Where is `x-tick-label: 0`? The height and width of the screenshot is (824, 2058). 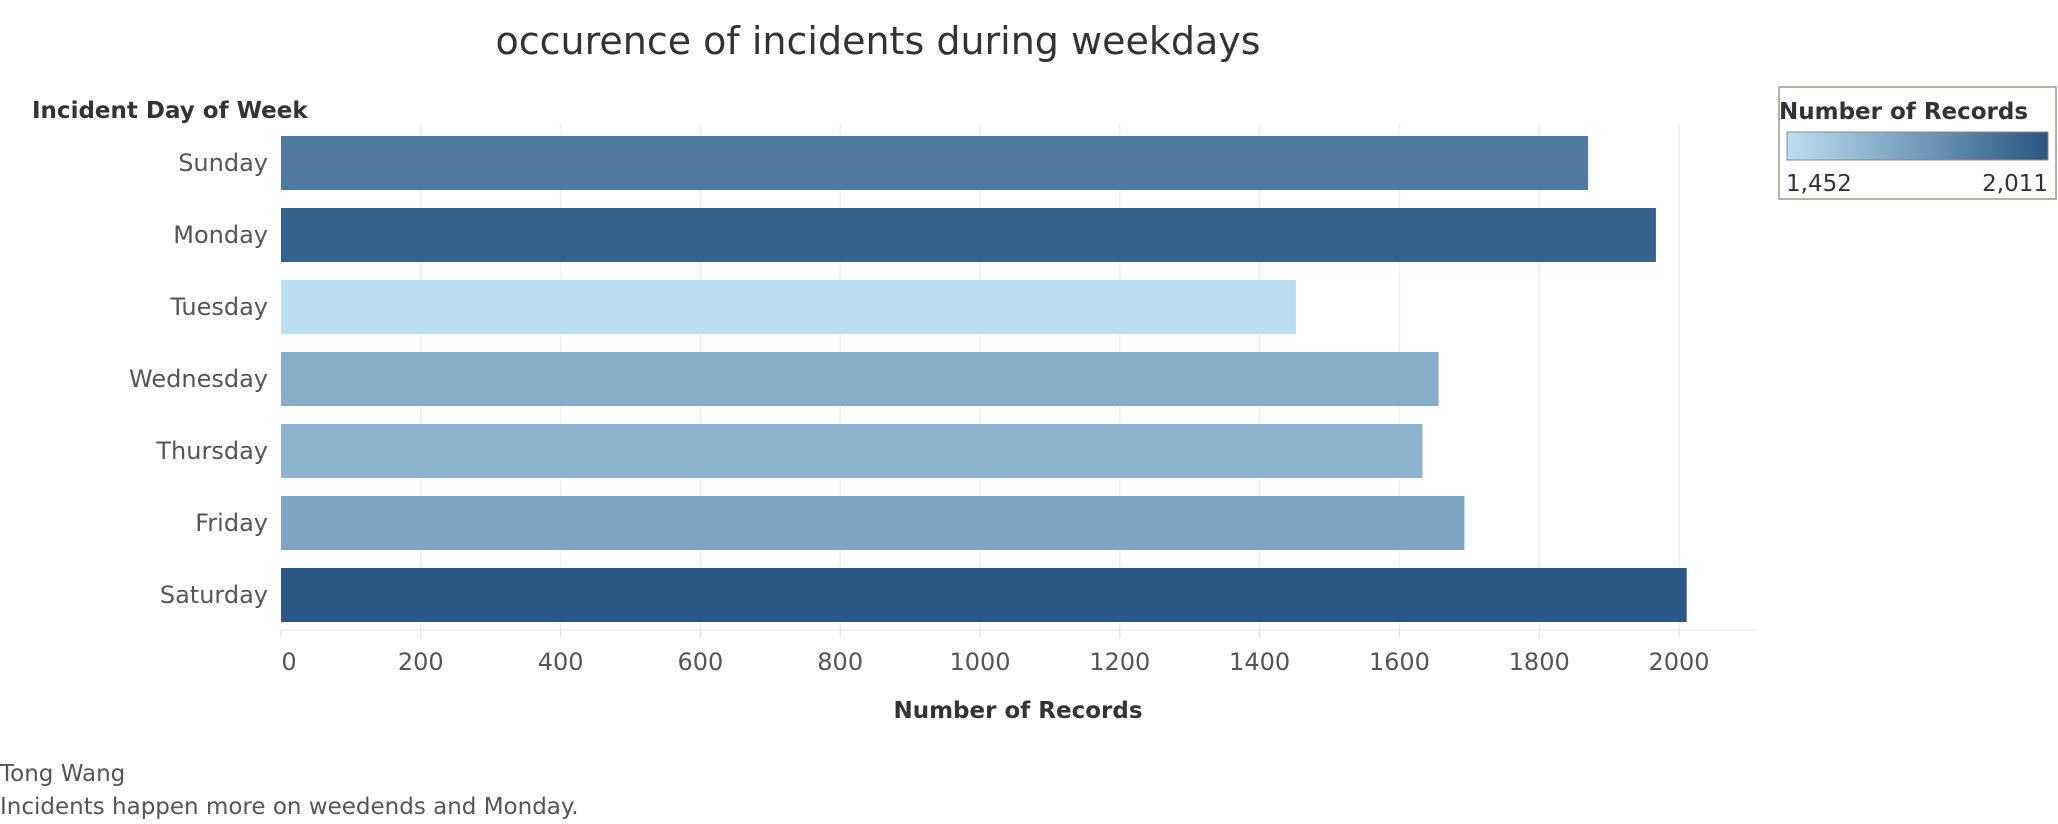 x-tick-label: 0 is located at coordinates (288, 662).